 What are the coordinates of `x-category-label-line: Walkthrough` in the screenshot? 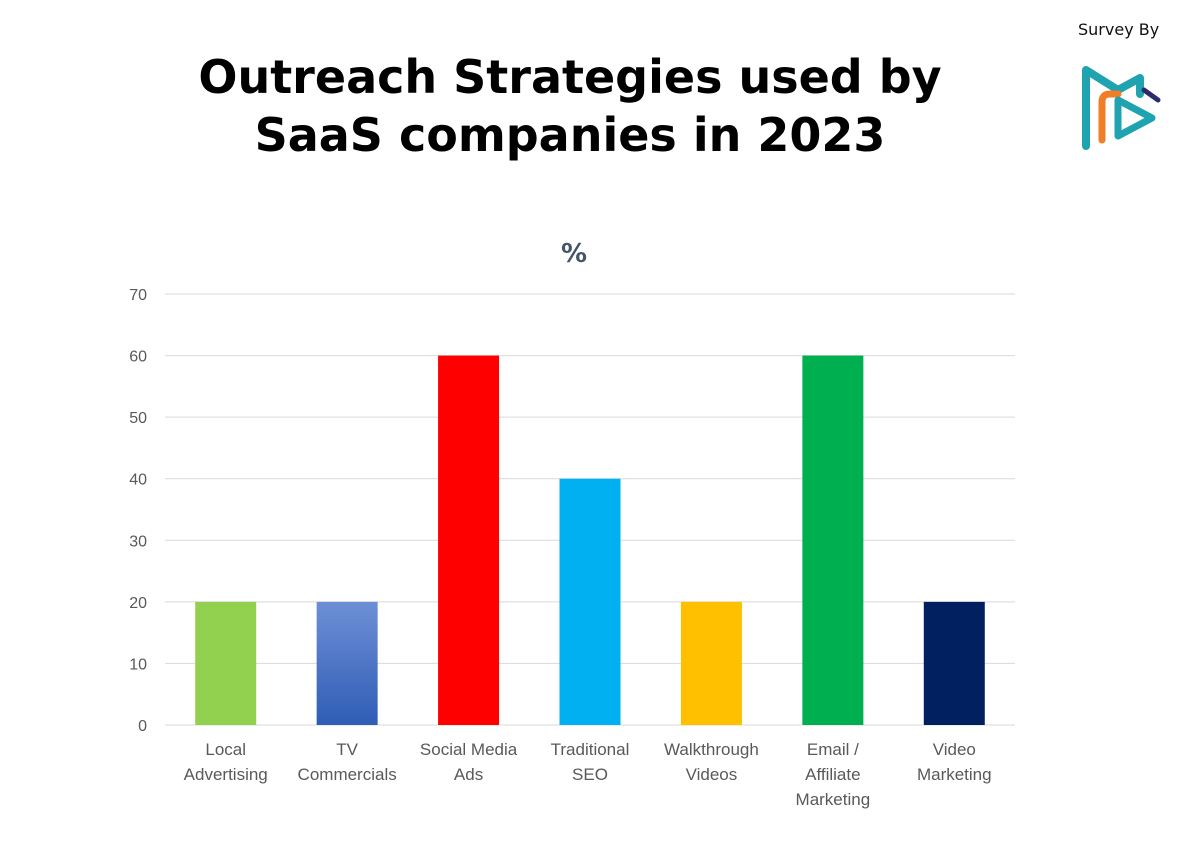 It's located at (711, 749).